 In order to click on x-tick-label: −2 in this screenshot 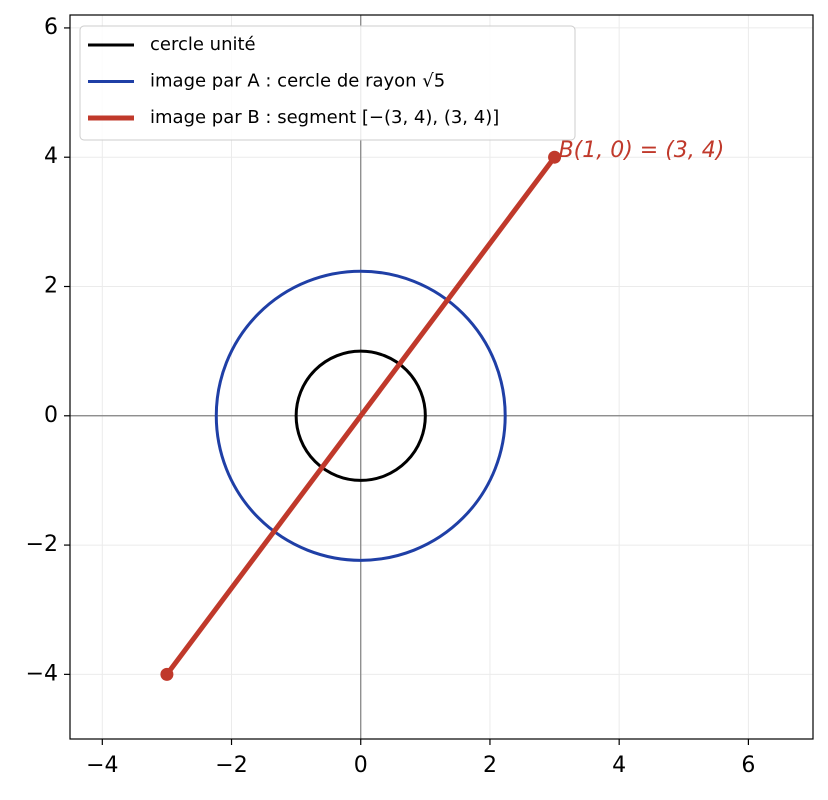, I will do `click(231, 765)`.